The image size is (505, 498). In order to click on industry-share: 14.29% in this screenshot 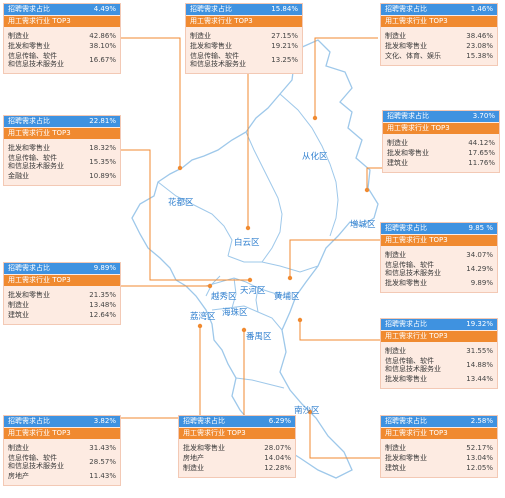, I will do `click(479, 269)`.